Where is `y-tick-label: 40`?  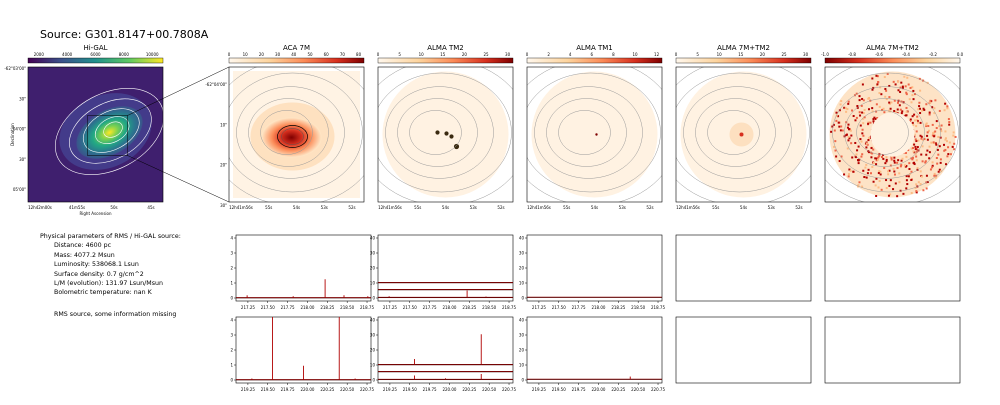 y-tick-label: 40 is located at coordinates (373, 320).